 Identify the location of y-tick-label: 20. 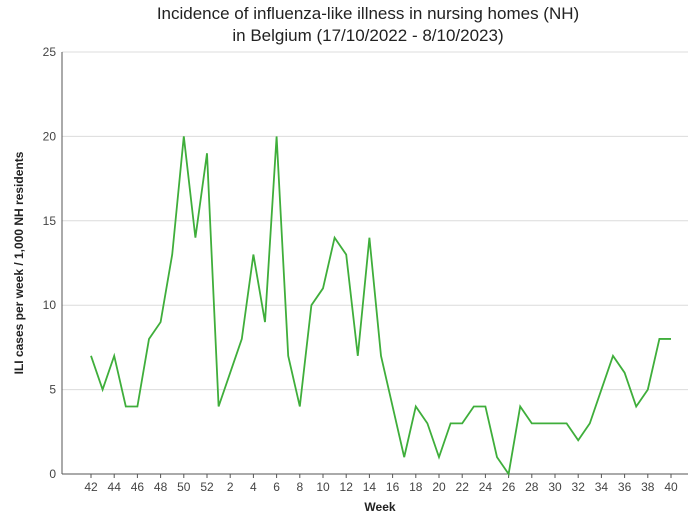
(50, 136).